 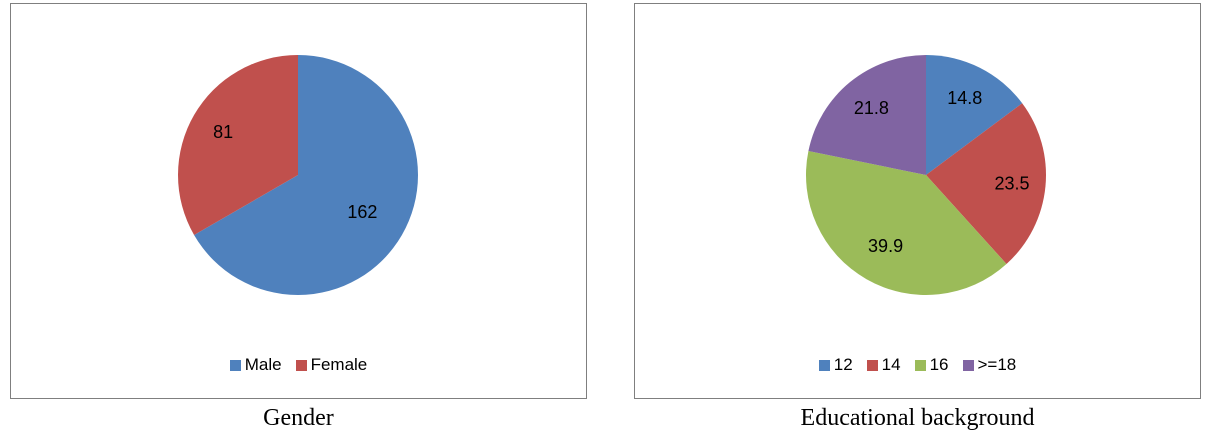 I want to click on education-legend-item-16: 16, so click(x=931, y=365).